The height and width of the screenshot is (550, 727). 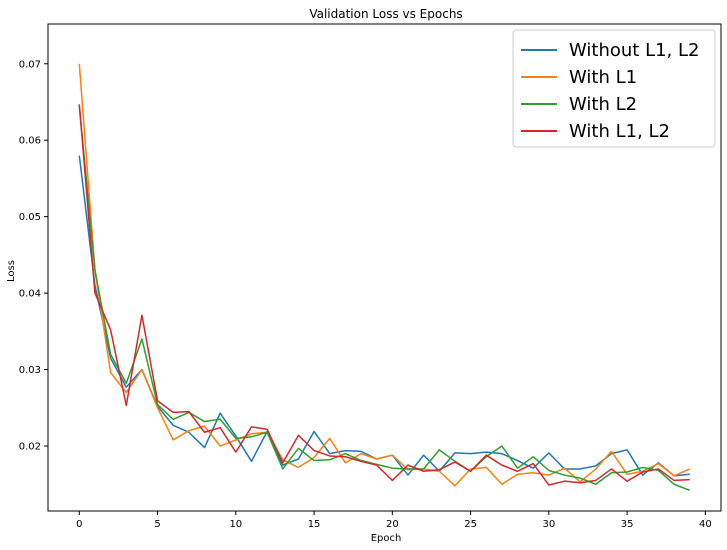 I want to click on y-axis-title: Loss, so click(x=11, y=271).